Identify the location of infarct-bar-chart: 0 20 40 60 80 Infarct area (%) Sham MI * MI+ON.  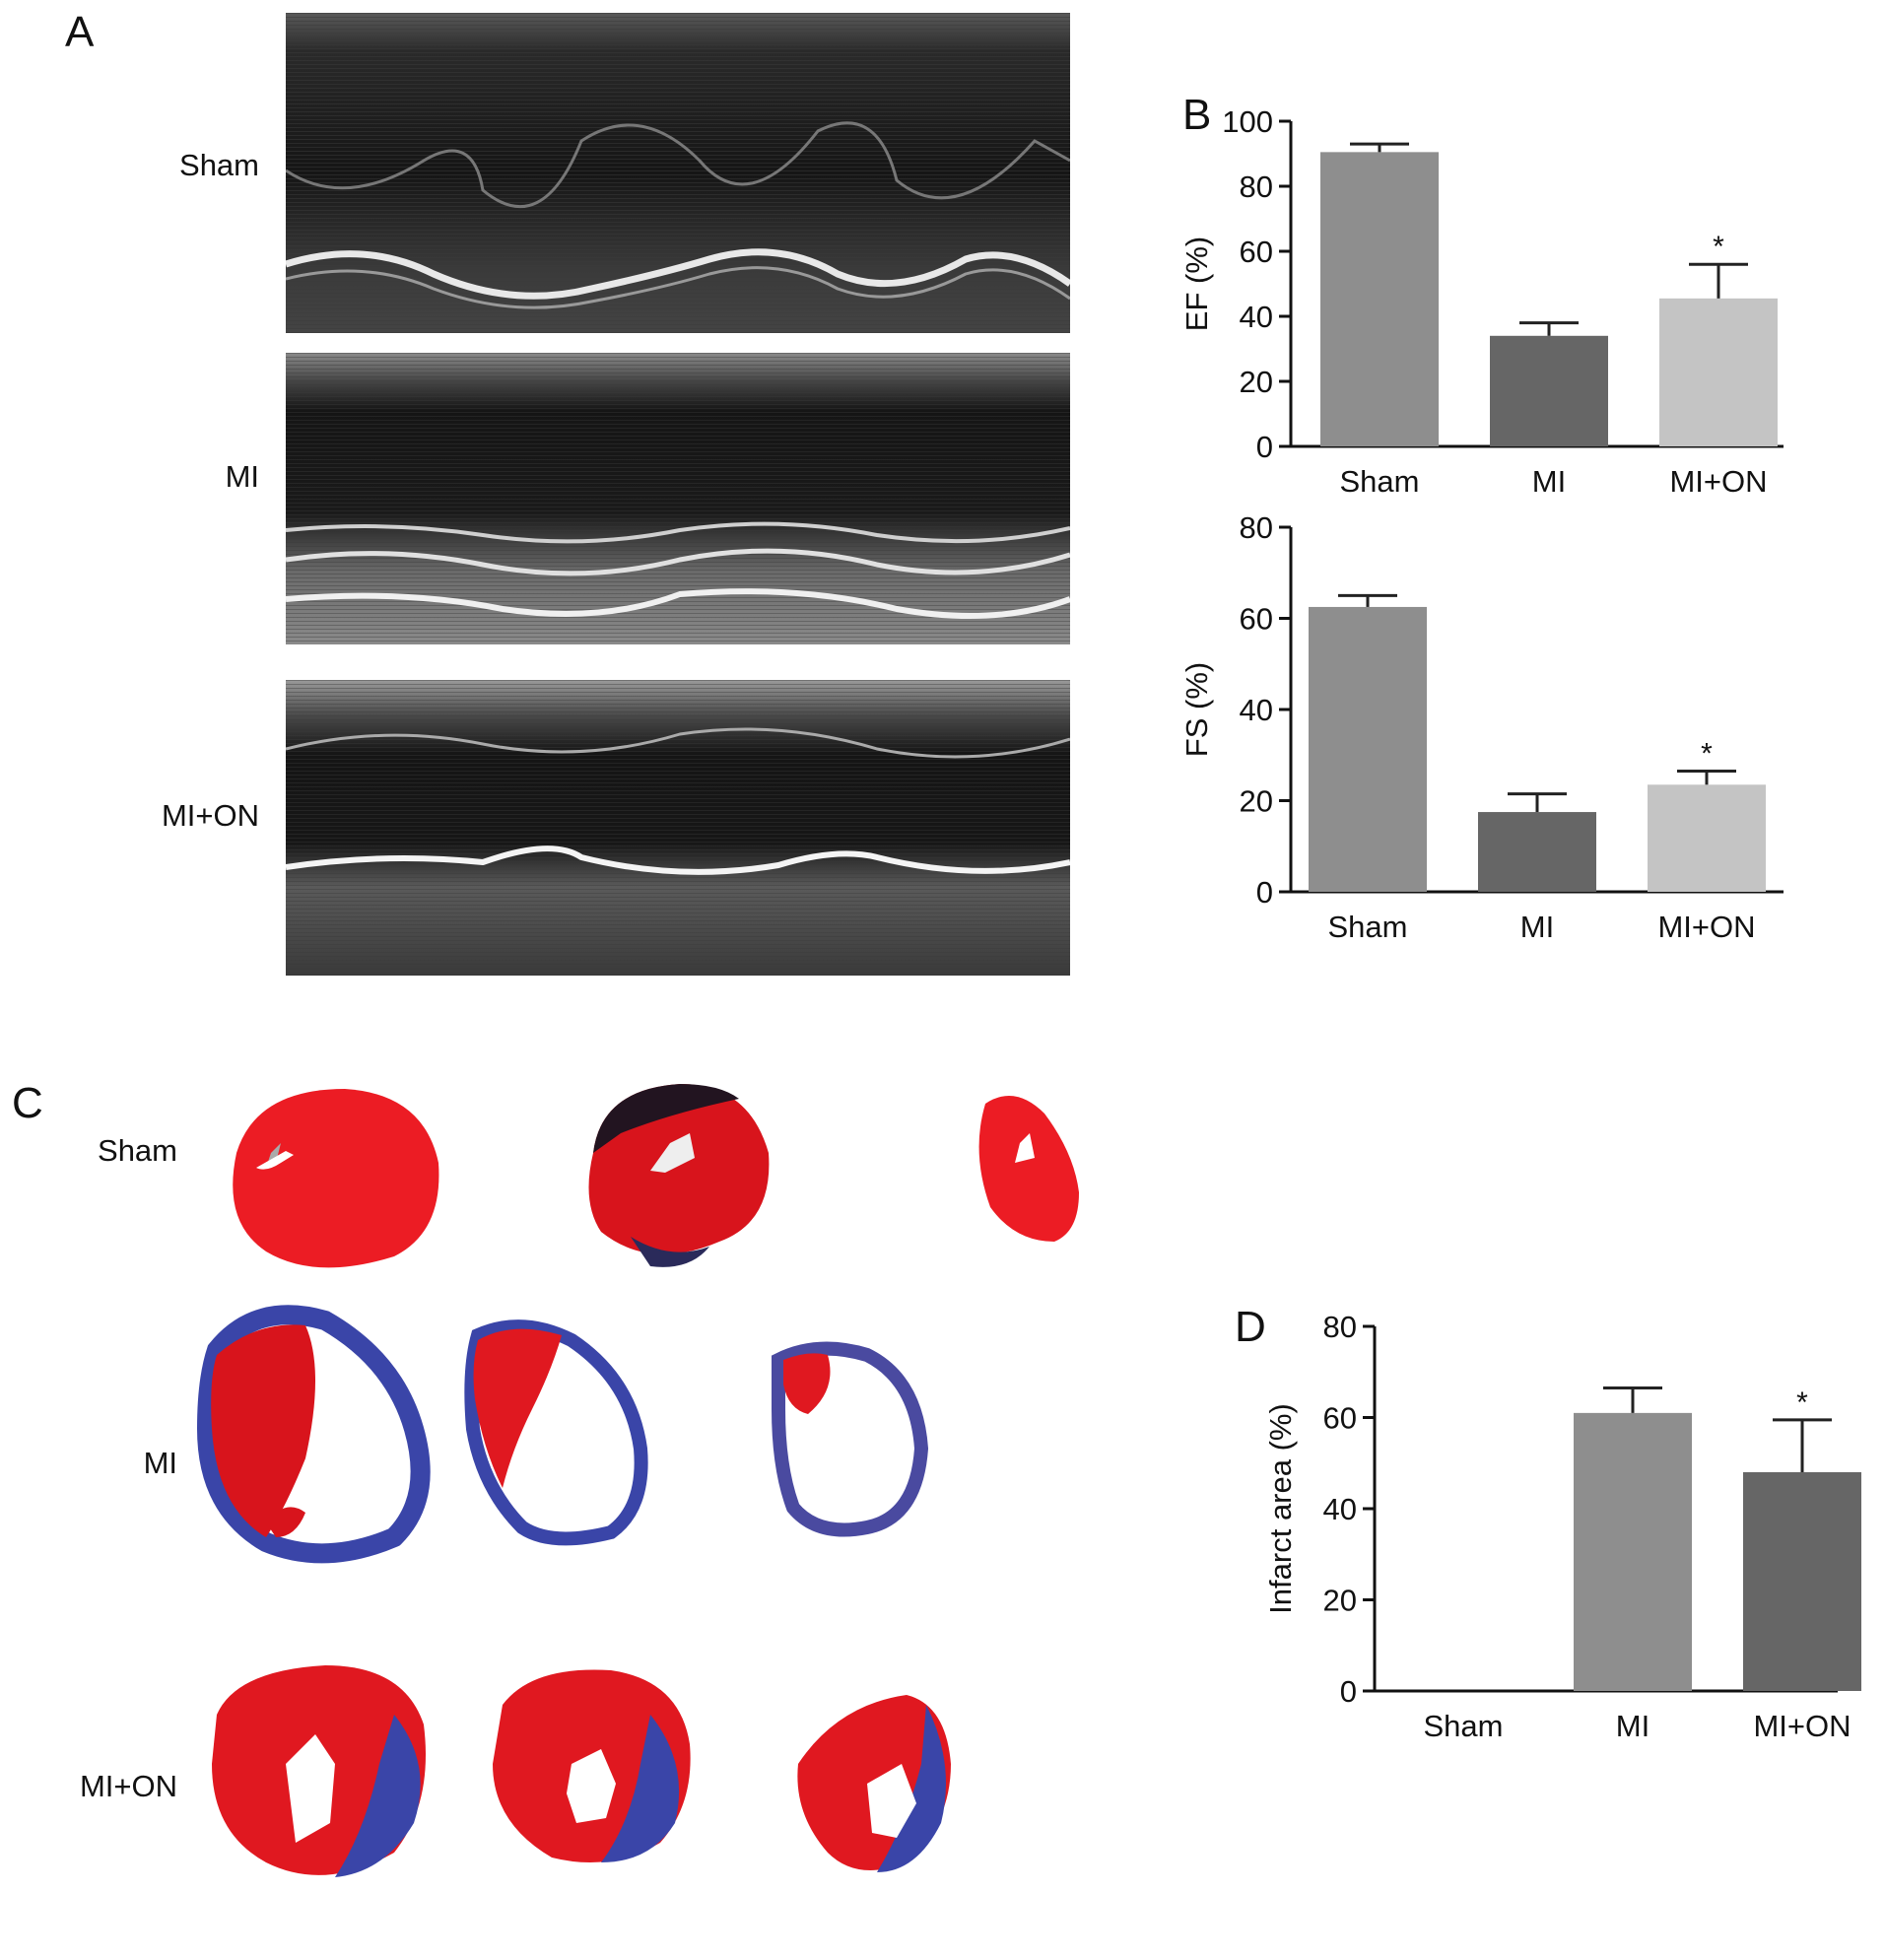
(1562, 1526).